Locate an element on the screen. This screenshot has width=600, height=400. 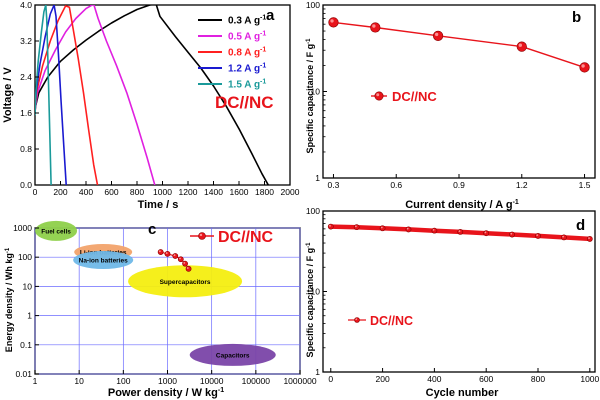
panel-a-x-tick-label: 800 is located at coordinates (137, 192).